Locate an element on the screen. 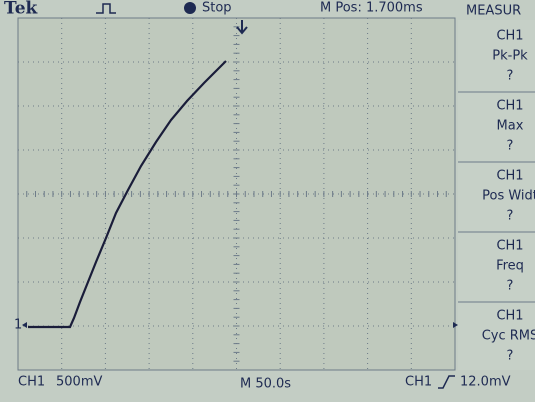  measure-panel is located at coordinates (496, 195).